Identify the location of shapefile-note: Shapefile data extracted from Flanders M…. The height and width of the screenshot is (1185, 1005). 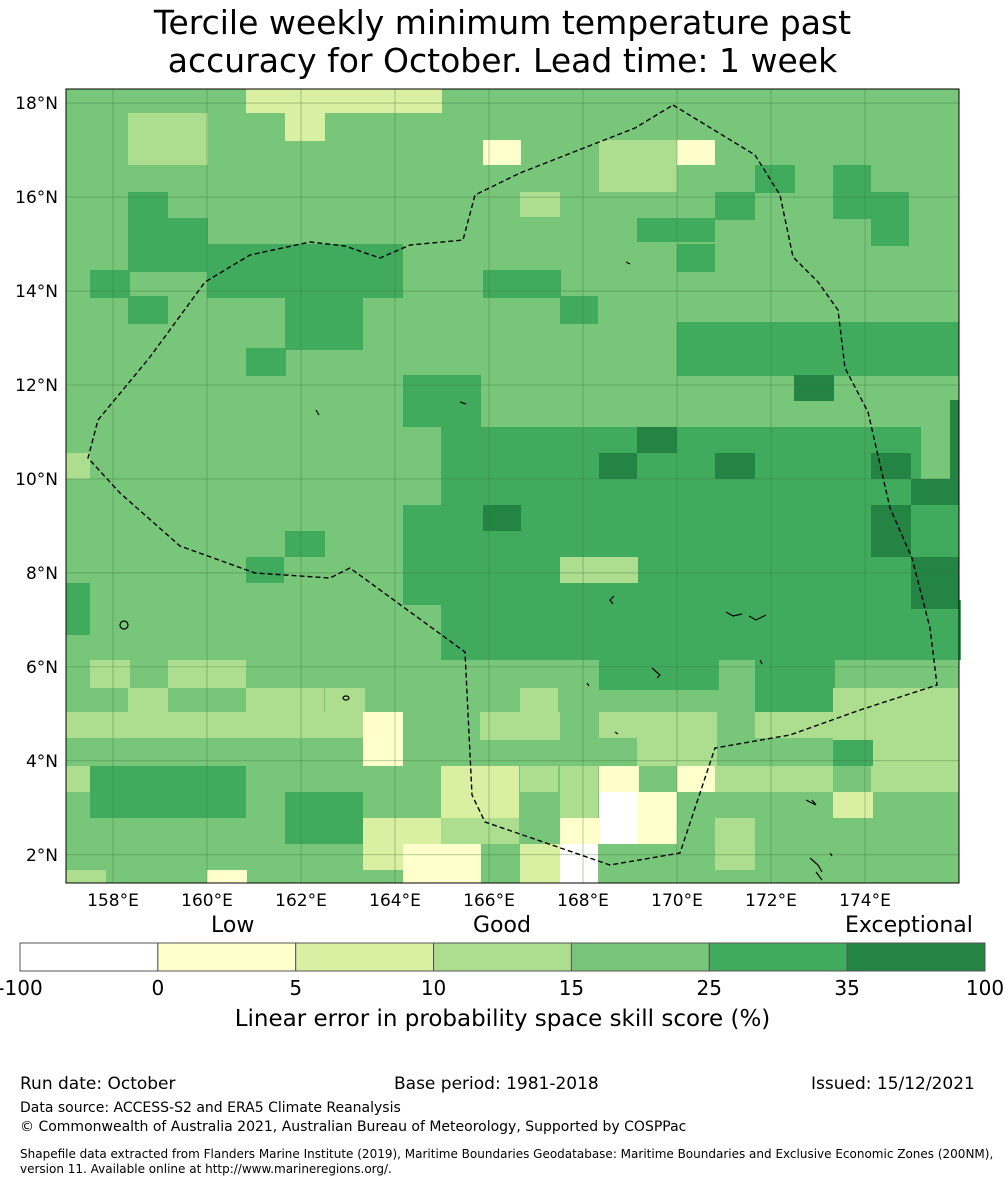
(507, 1161).